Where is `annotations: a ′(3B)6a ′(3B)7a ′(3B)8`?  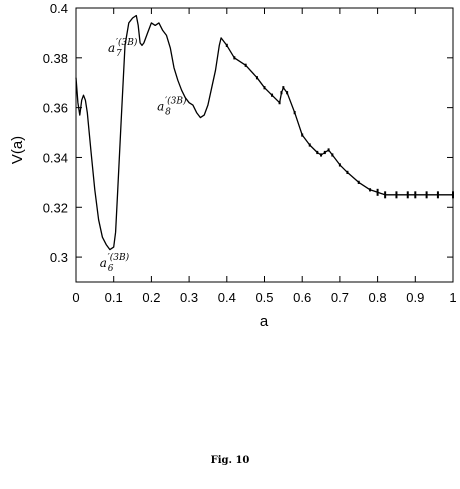
annotations: a ′(3B)6a ′(3B)7a ′(3B)8 is located at coordinates (143, 155).